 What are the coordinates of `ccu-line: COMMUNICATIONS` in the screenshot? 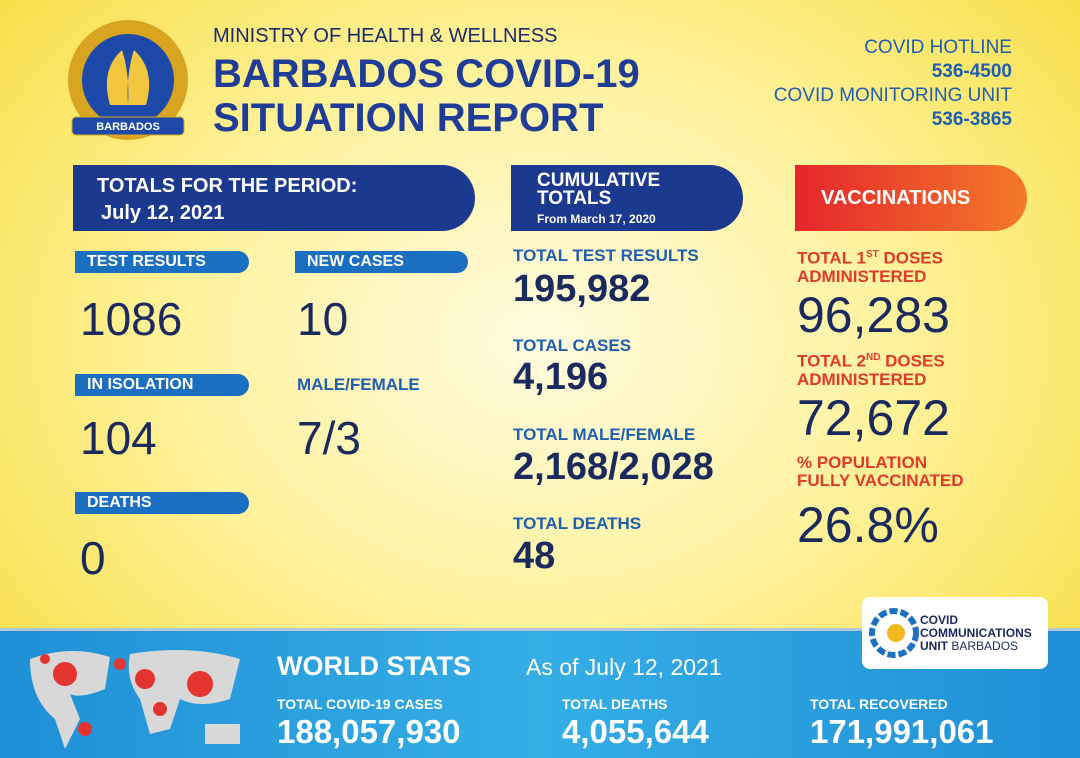 It's located at (976, 633).